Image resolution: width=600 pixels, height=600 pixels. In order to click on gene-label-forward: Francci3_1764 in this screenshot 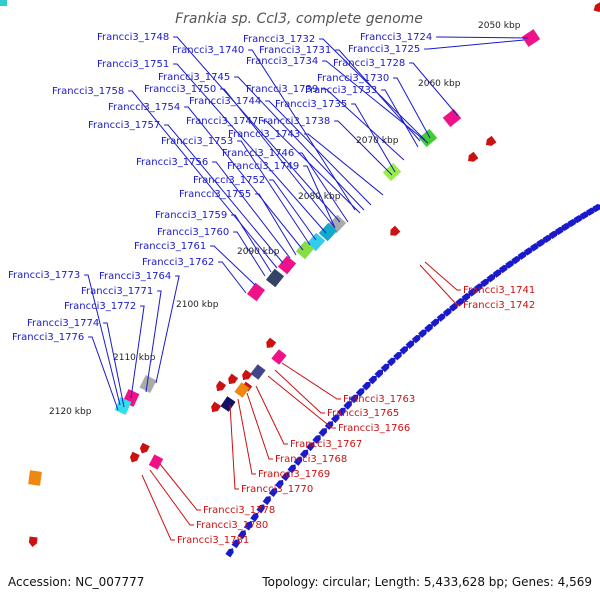, I will do `click(135, 276)`.